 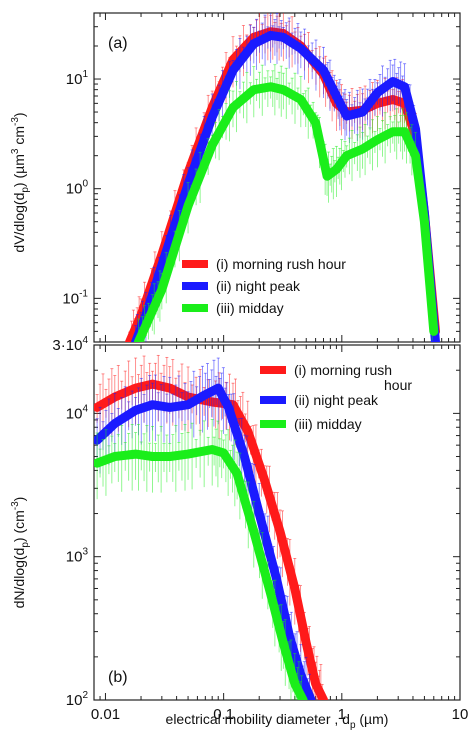 I want to click on y-tick-label: 10⁻¹, so click(x=75, y=297).